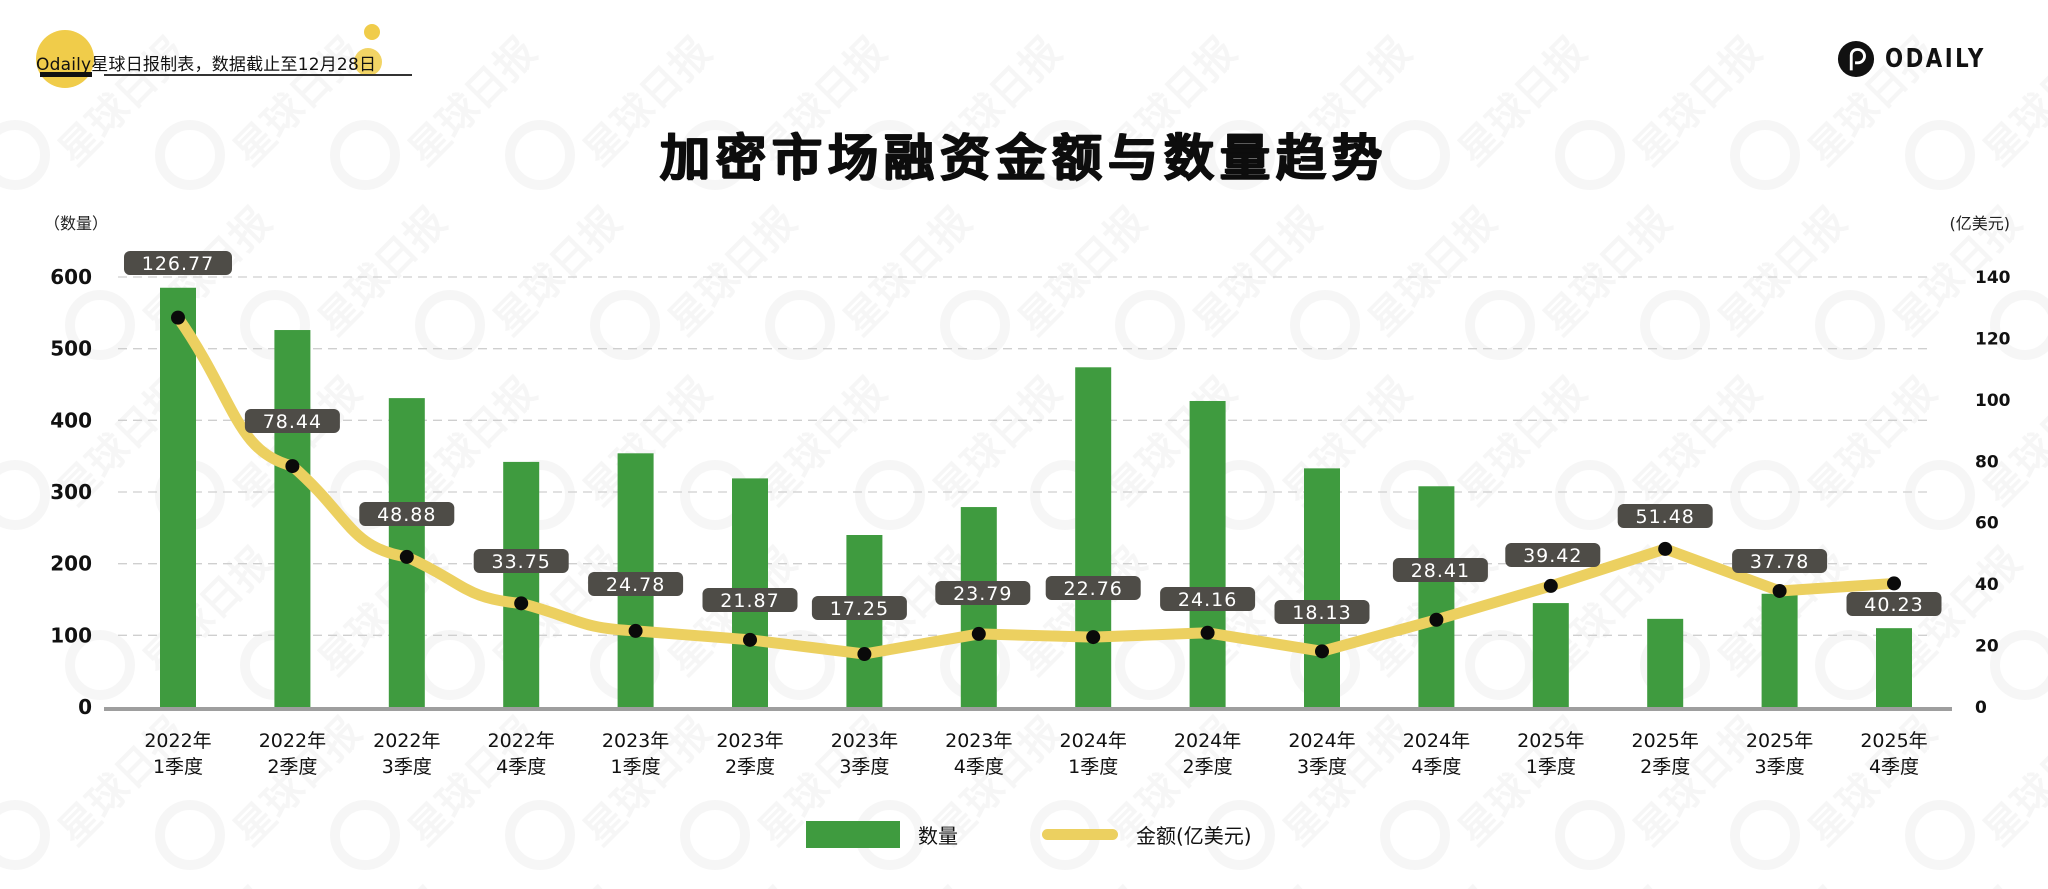 The width and height of the screenshot is (2048, 889). I want to click on legend-item-amount: 金额(亿美元), so click(1147, 834).